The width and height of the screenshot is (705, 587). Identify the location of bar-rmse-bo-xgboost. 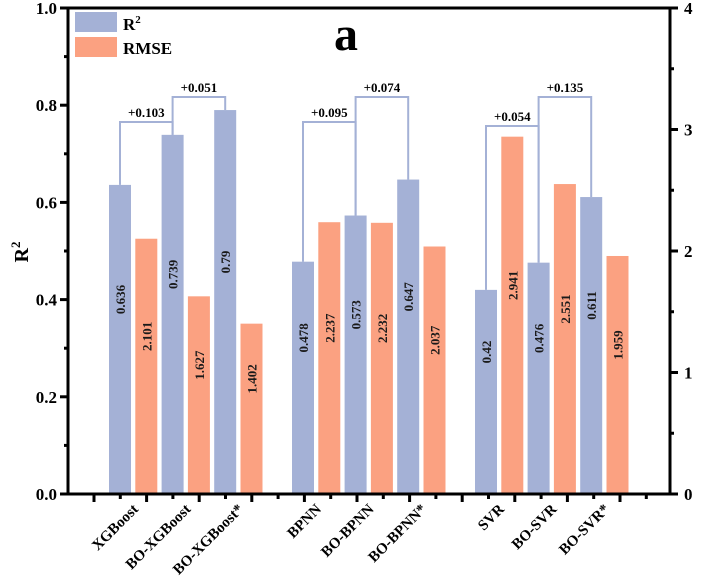
(198, 395).